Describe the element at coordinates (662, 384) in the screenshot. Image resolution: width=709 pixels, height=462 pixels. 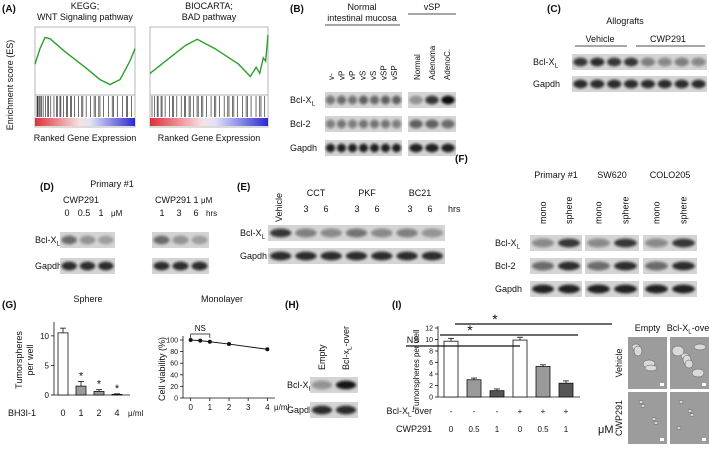
I see `scale-bar` at that location.